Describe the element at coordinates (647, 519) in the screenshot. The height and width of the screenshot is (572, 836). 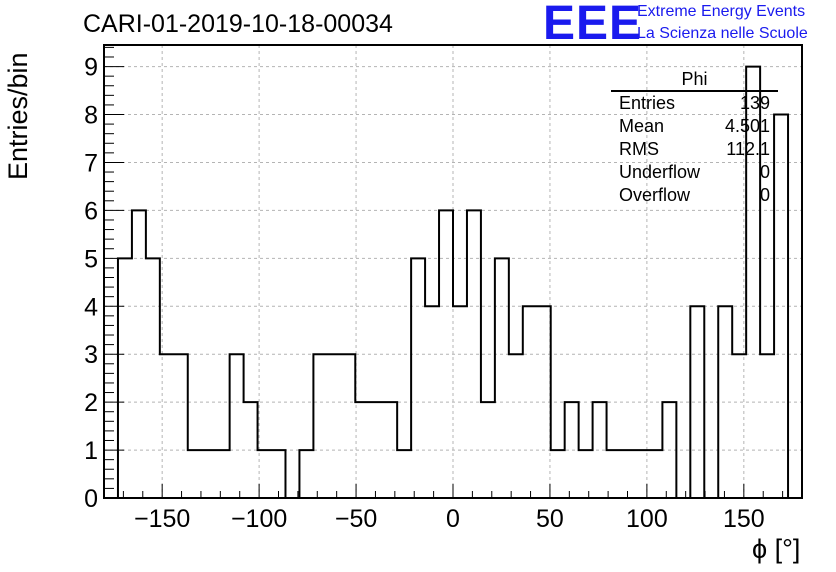
I see `x-tick-label: 100` at that location.